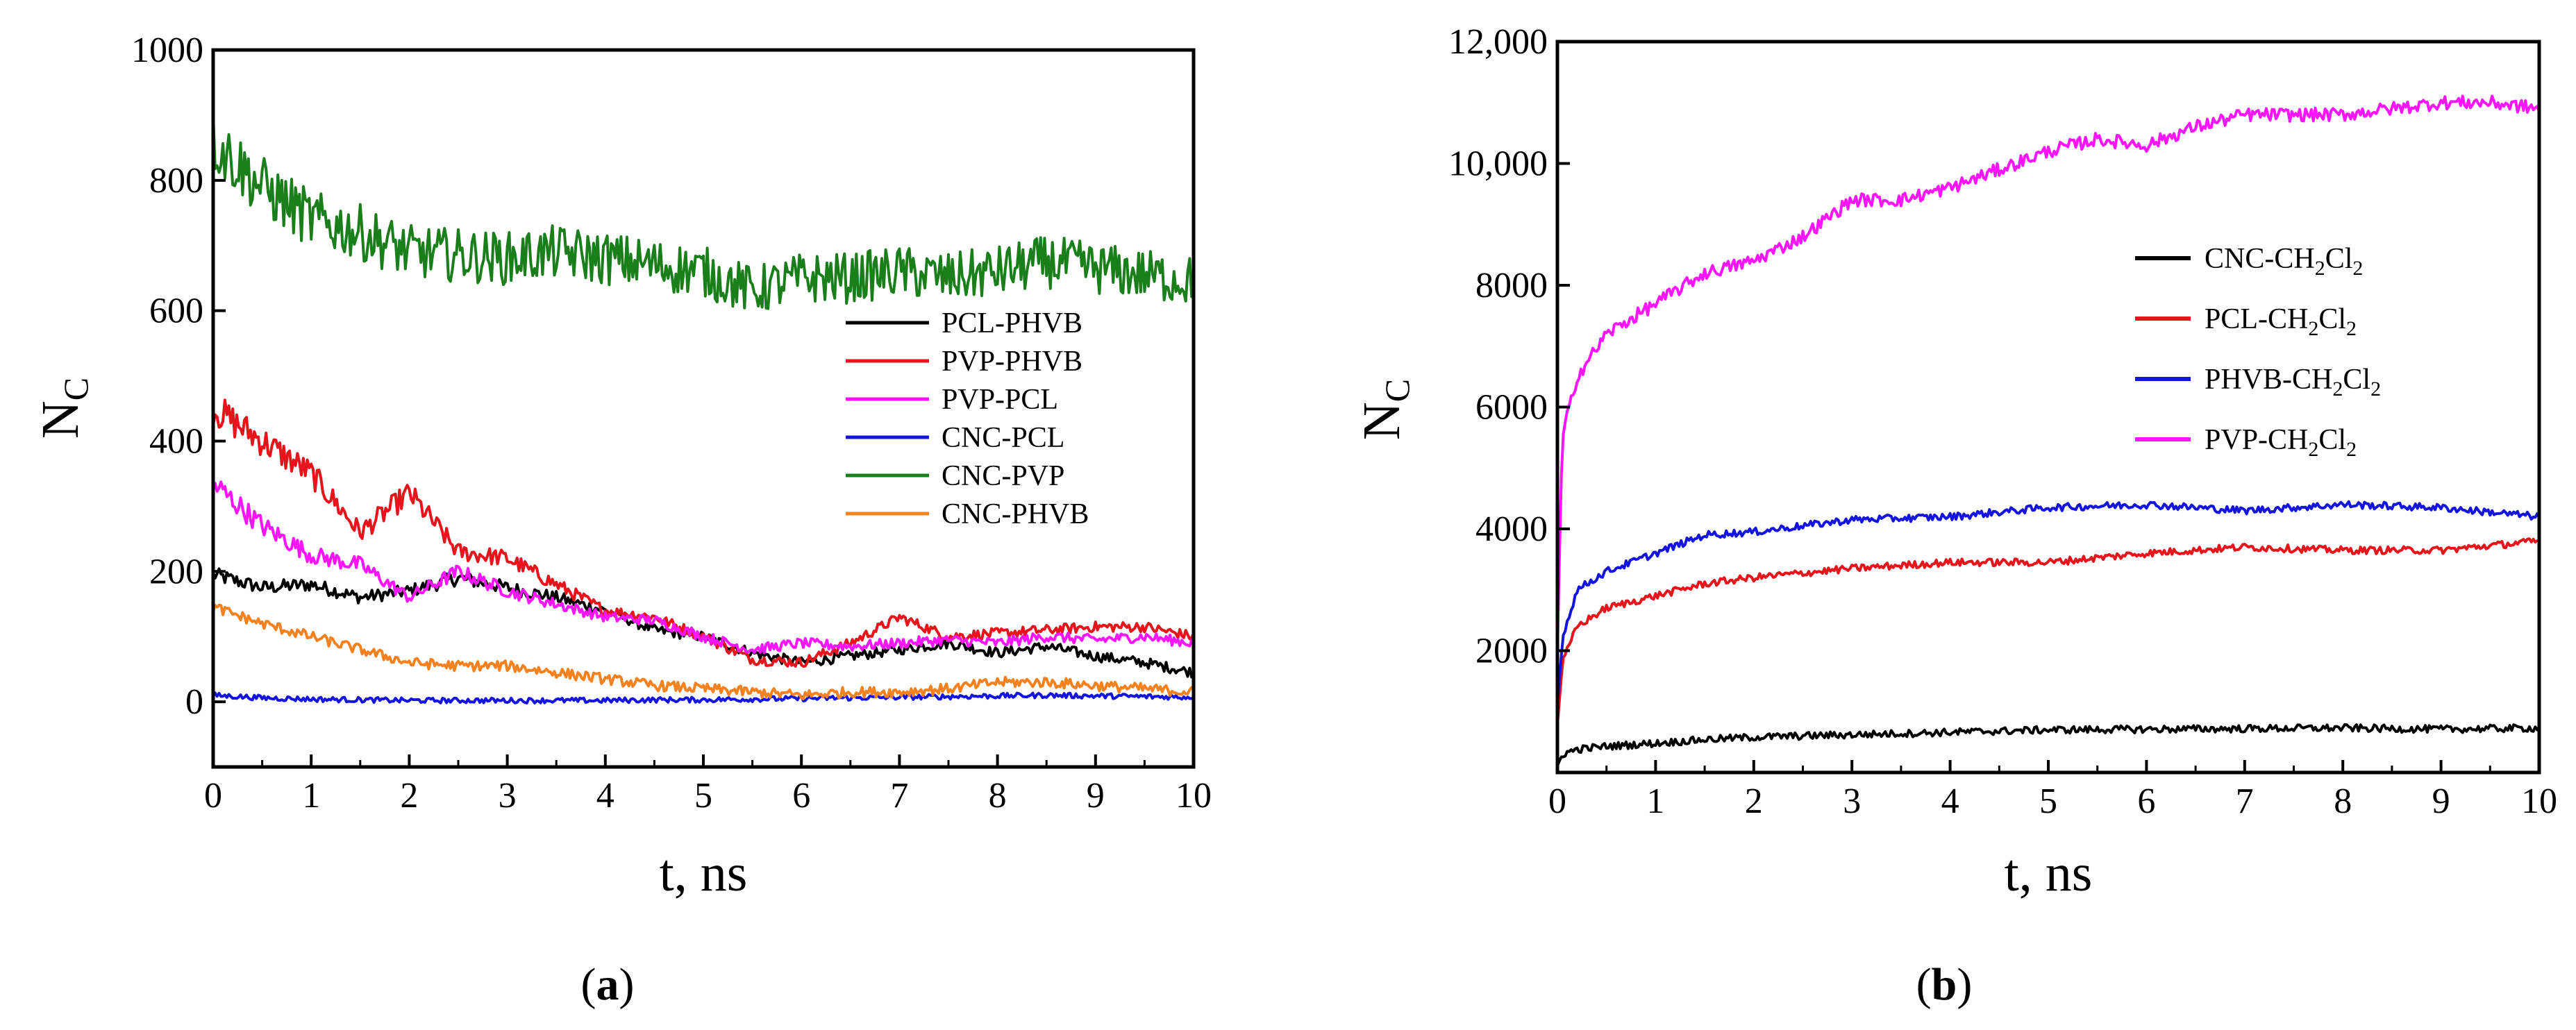 This screenshot has width=2576, height=1030. Describe the element at coordinates (2047, 631) in the screenshot. I see `series-line-pcl-ch2cl2` at that location.